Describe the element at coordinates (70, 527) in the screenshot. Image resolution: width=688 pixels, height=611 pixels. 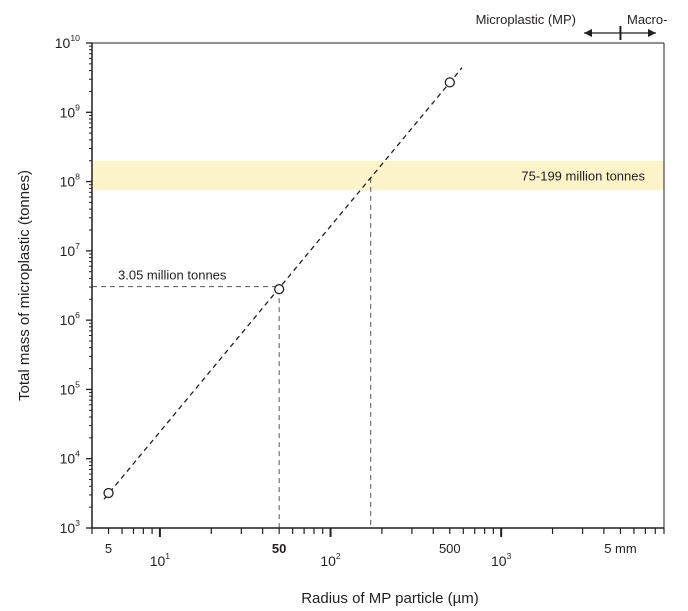
I see `y-tick-label: 10³` at that location.